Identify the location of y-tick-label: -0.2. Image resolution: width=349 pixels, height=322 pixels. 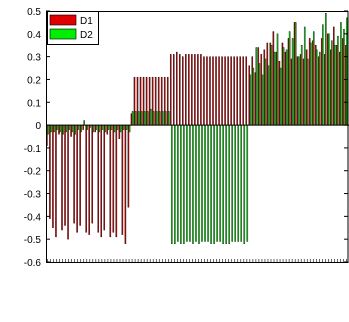
(33, 172).